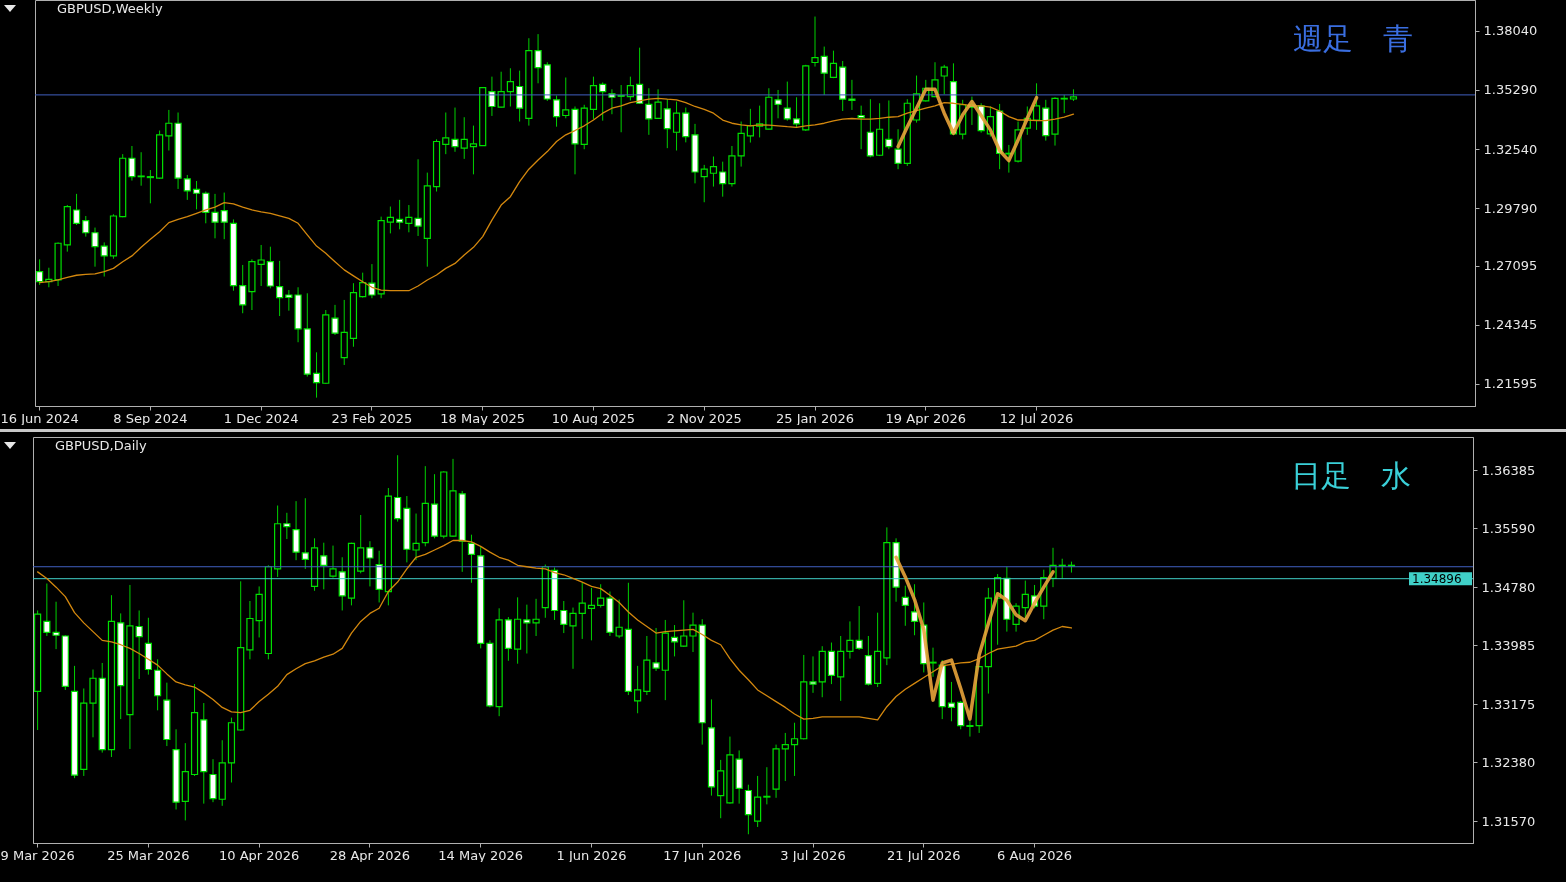 The image size is (1566, 882). What do you see at coordinates (1508, 704) in the screenshot?
I see `y-tick-label: 1.33175` at bounding box center [1508, 704].